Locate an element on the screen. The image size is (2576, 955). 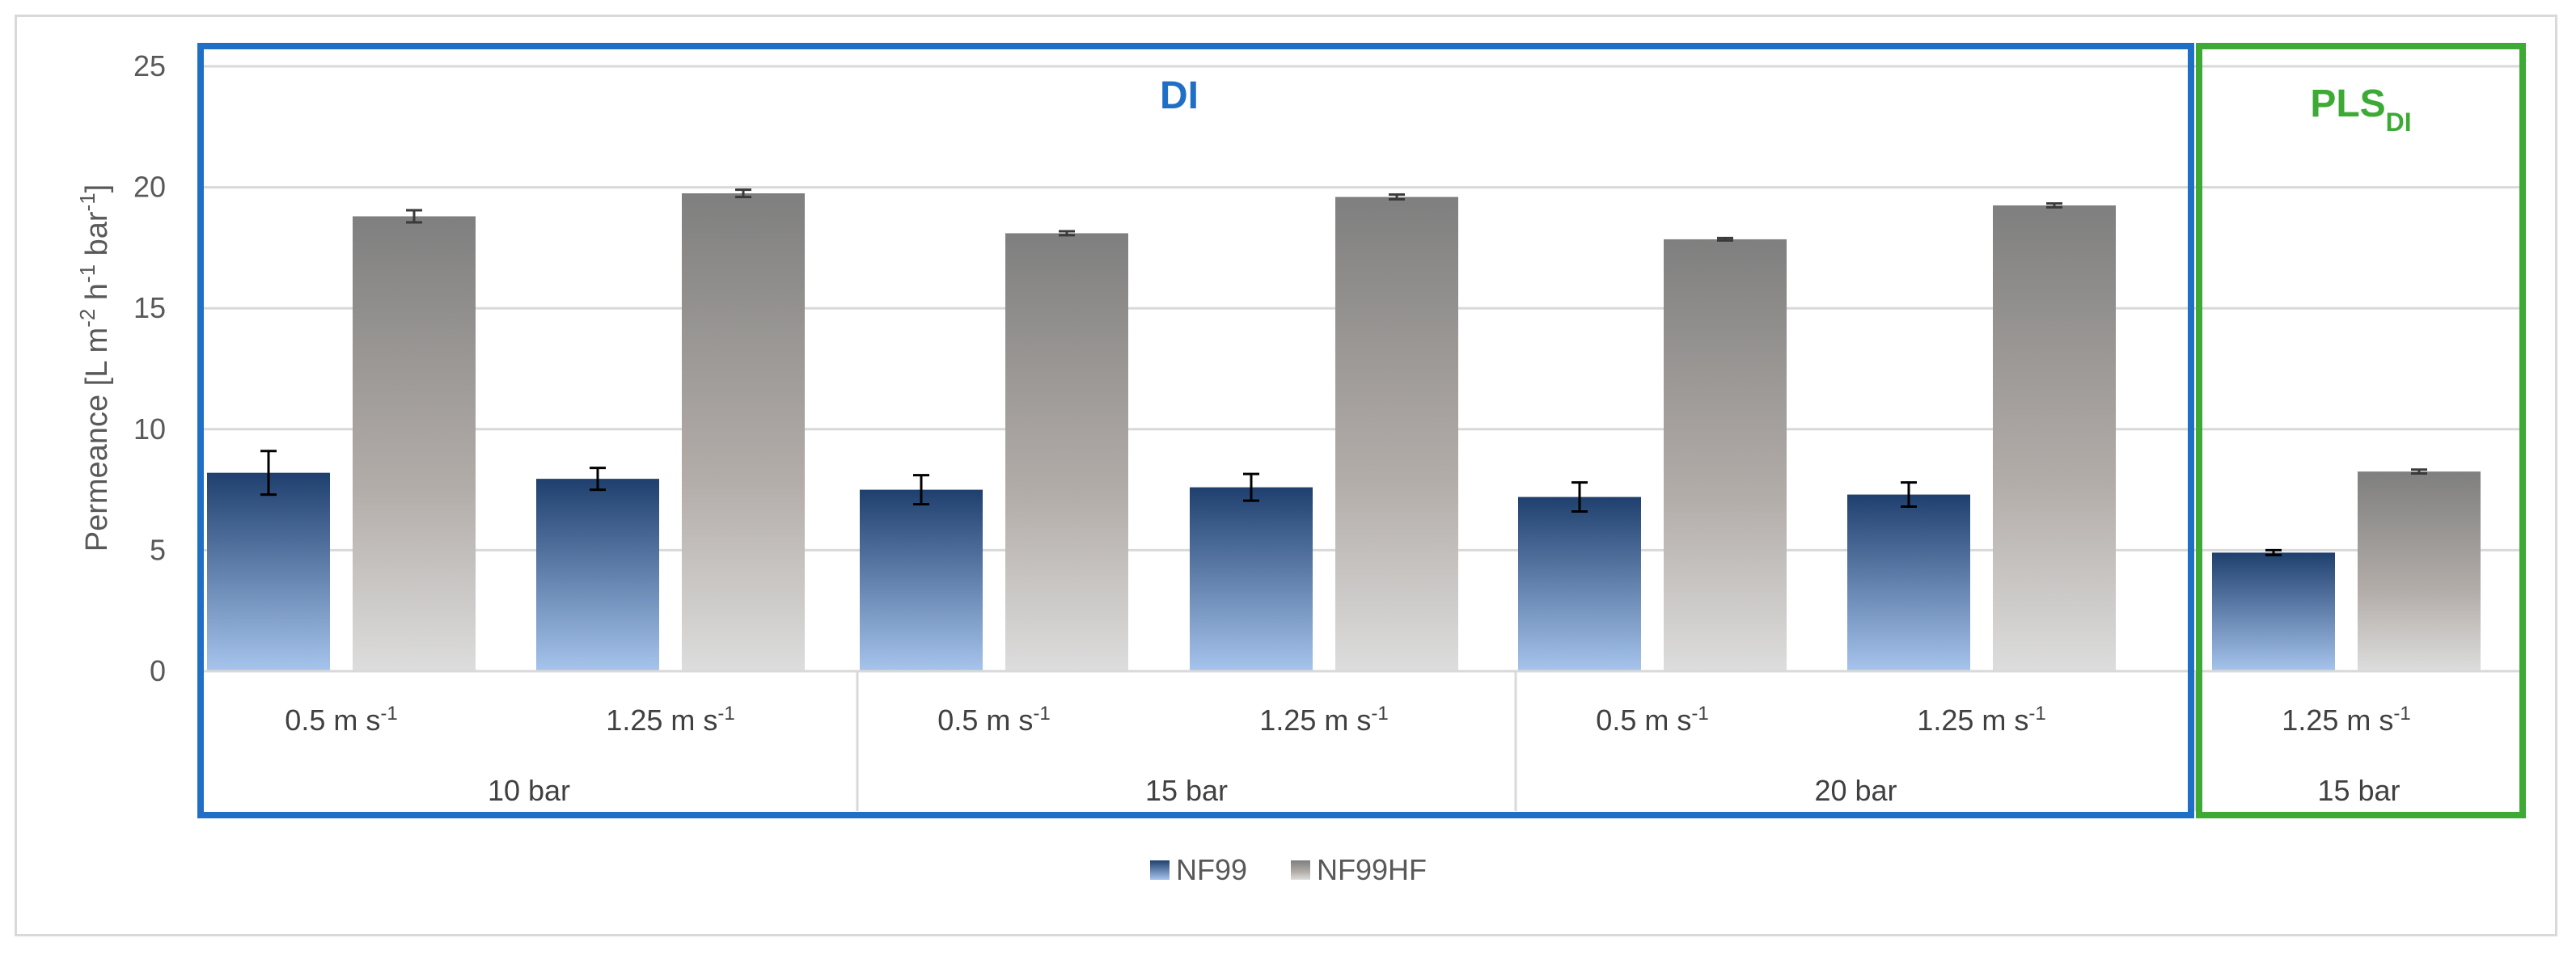
y-tick-label: 25 is located at coordinates (150, 65).